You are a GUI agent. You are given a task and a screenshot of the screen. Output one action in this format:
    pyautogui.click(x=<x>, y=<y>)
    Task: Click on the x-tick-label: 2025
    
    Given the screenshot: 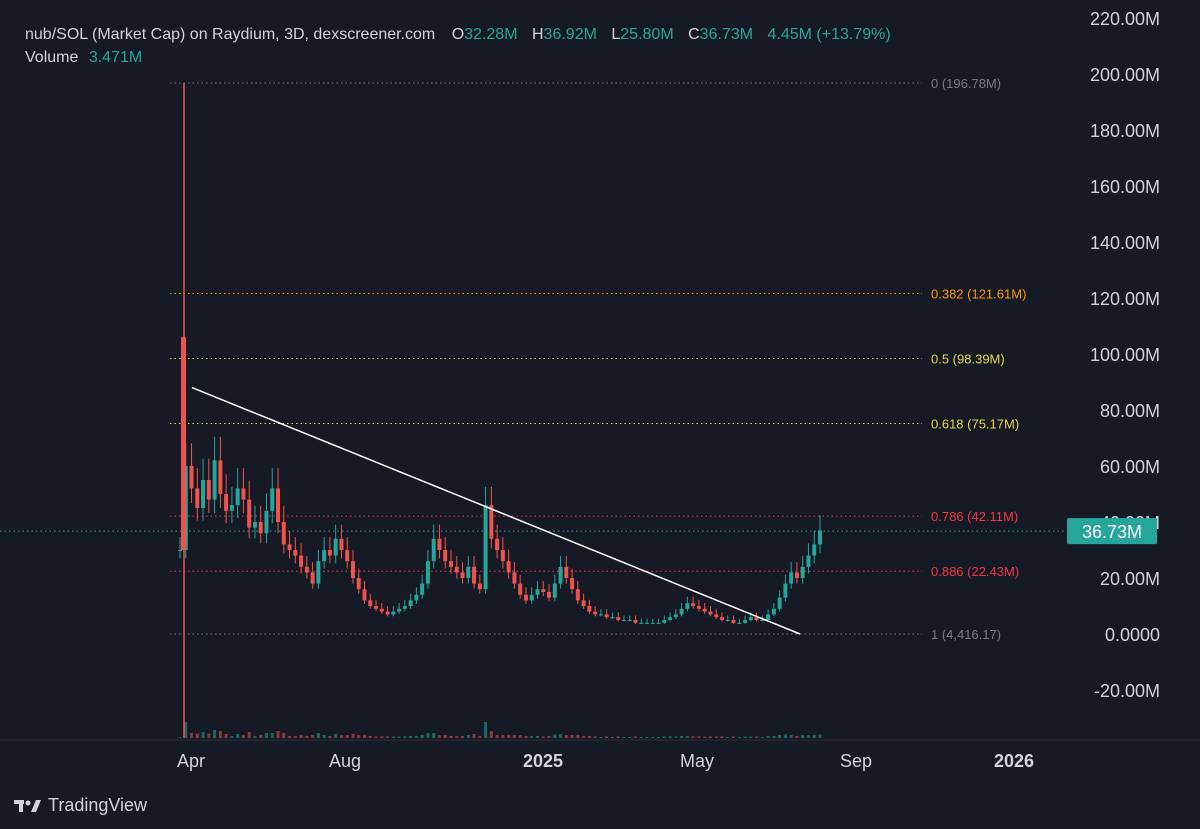 What is the action you would take?
    pyautogui.click(x=543, y=761)
    